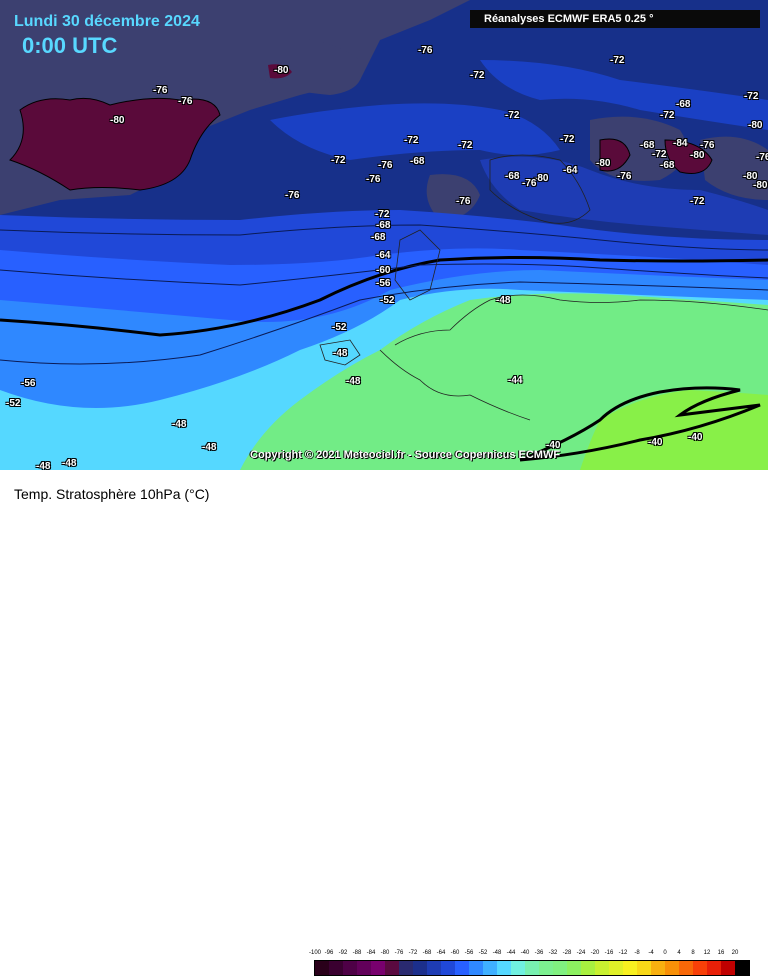  Describe the element at coordinates (511, 953) in the screenshot. I see `legend-tick-label: -44` at that location.